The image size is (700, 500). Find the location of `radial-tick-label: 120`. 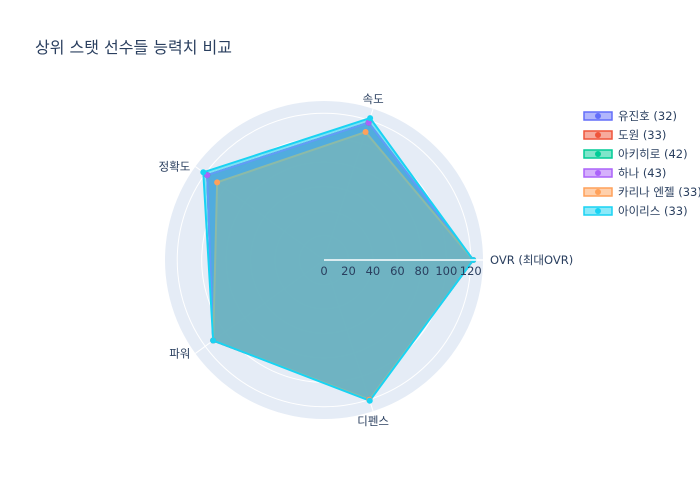

radial-tick-label: 120 is located at coordinates (471, 271).